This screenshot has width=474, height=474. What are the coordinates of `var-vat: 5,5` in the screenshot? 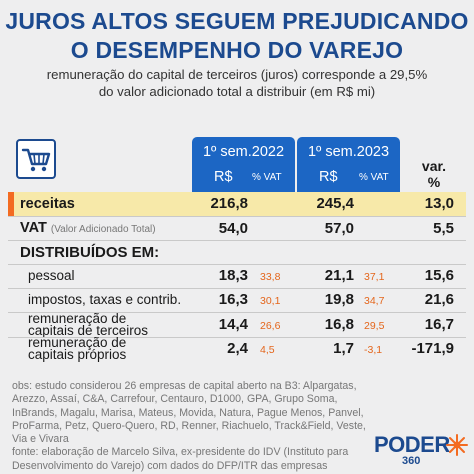 It's located at (443, 228).